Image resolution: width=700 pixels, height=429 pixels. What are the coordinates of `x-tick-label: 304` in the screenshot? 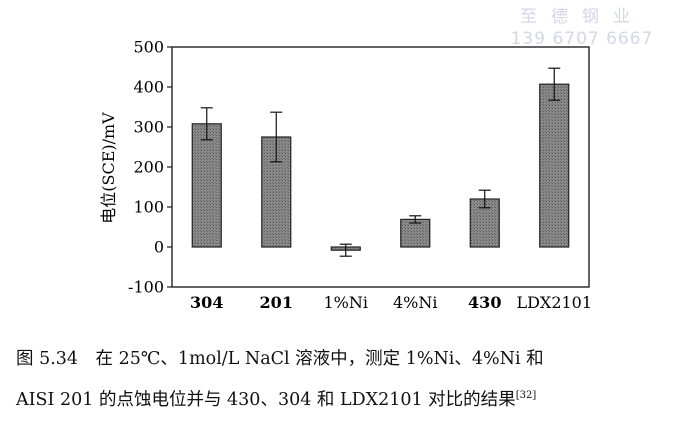 It's located at (206, 302).